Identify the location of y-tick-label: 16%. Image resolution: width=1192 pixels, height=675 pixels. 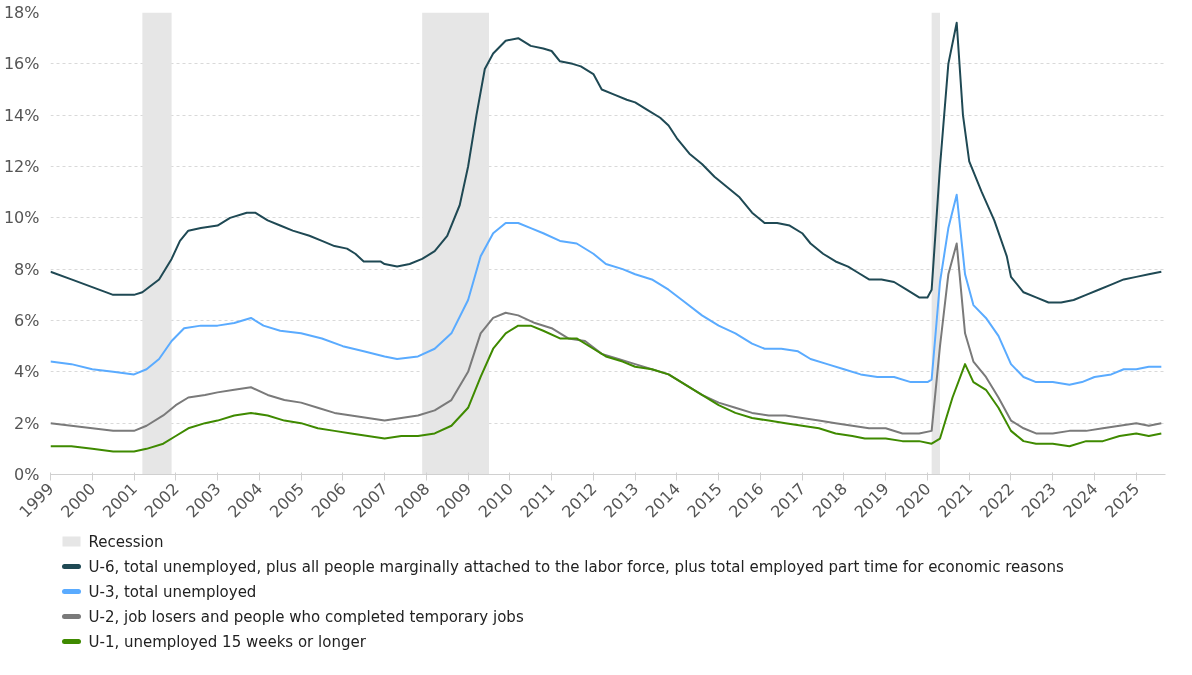
(21, 64).